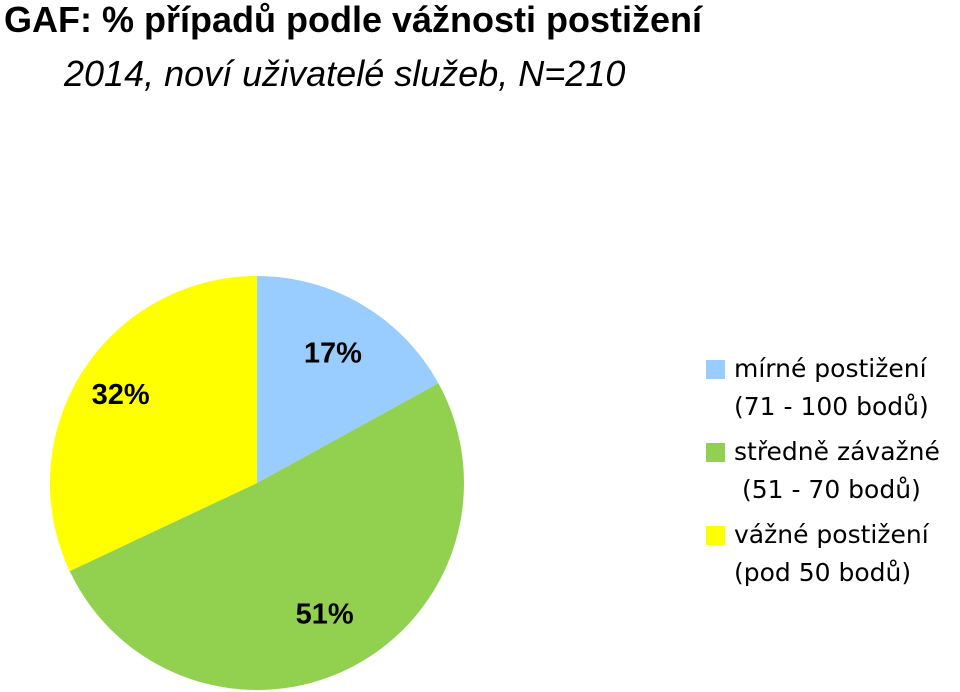 The height and width of the screenshot is (692, 960). What do you see at coordinates (833, 554) in the screenshot?
I see `legend-item-severe: vážné postižení (pod 50 bodů)` at bounding box center [833, 554].